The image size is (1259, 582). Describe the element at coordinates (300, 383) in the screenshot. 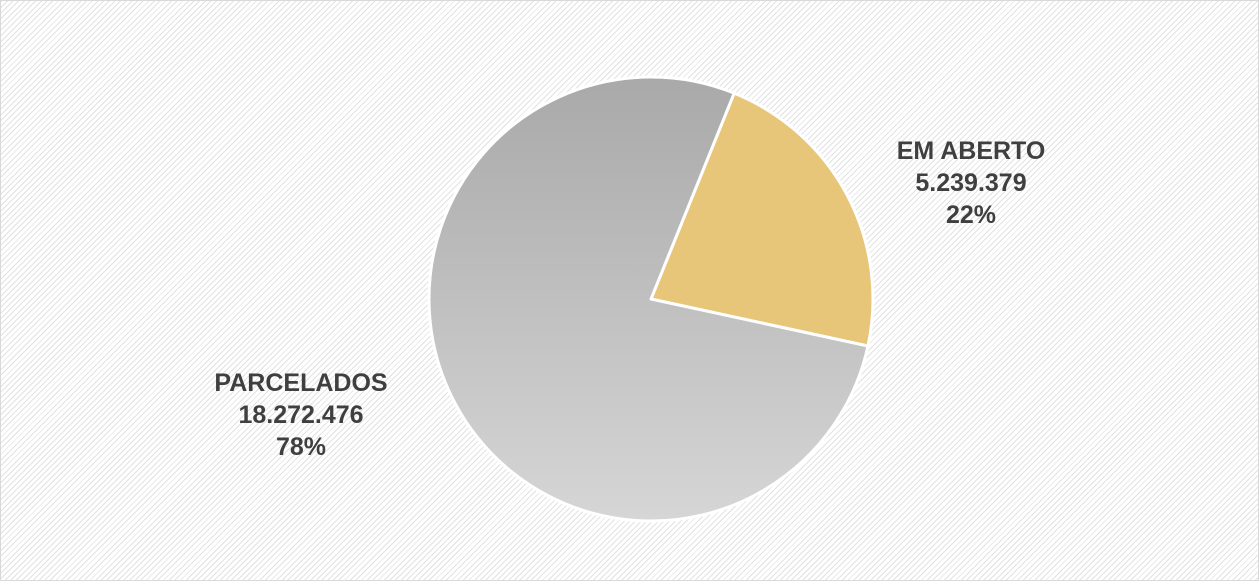

I see `label-category: PARCELADOS` at that location.